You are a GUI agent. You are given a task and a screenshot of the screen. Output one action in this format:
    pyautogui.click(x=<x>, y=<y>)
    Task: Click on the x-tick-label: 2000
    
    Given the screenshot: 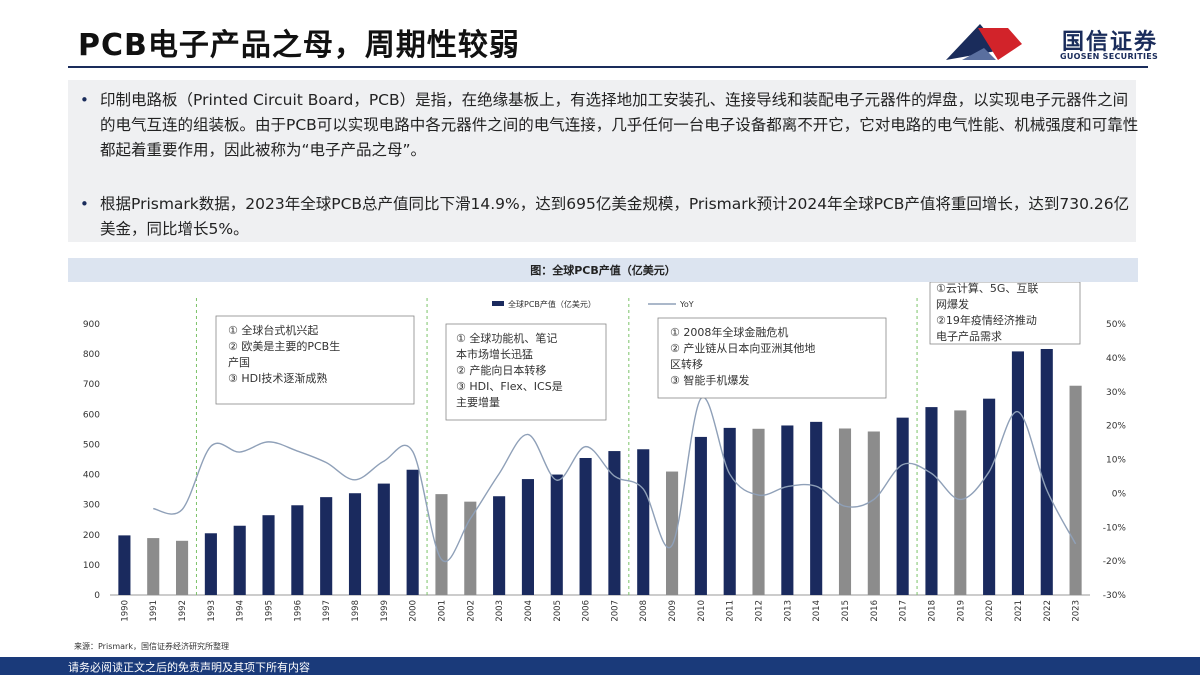 What is the action you would take?
    pyautogui.click(x=414, y=611)
    